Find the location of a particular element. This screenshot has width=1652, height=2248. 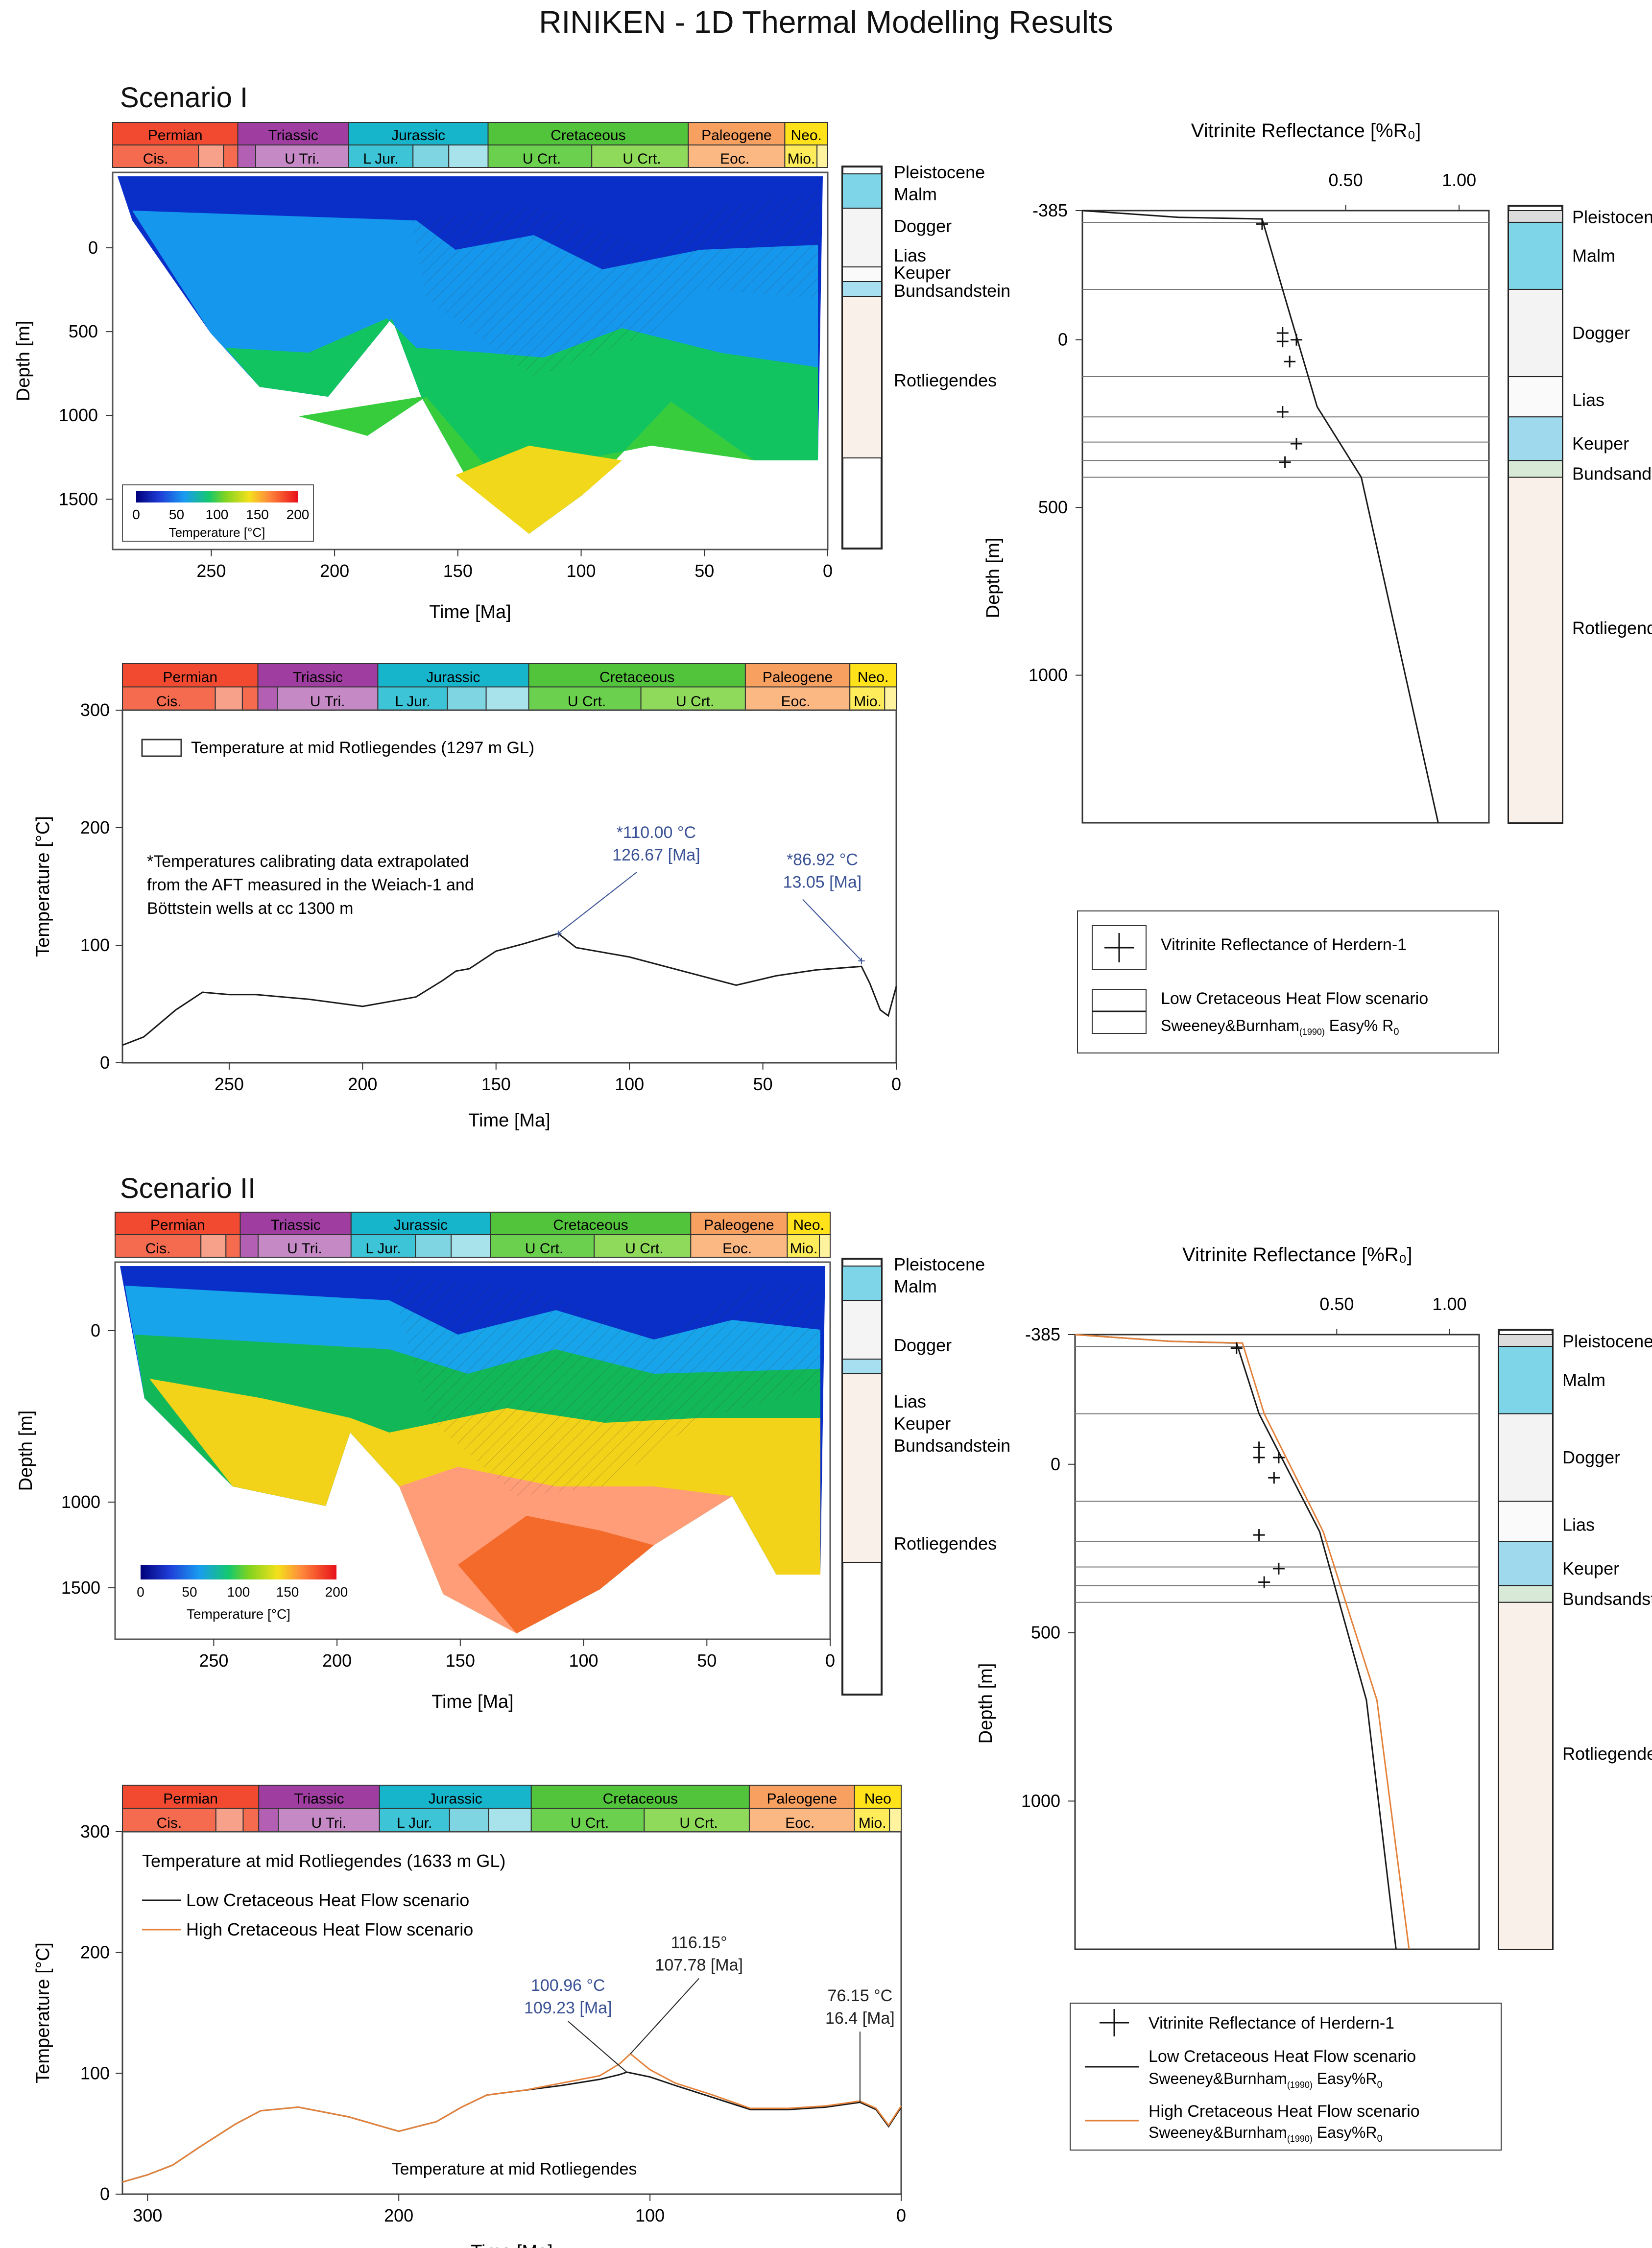

geotime-period-label: Paleogene is located at coordinates (739, 1225).